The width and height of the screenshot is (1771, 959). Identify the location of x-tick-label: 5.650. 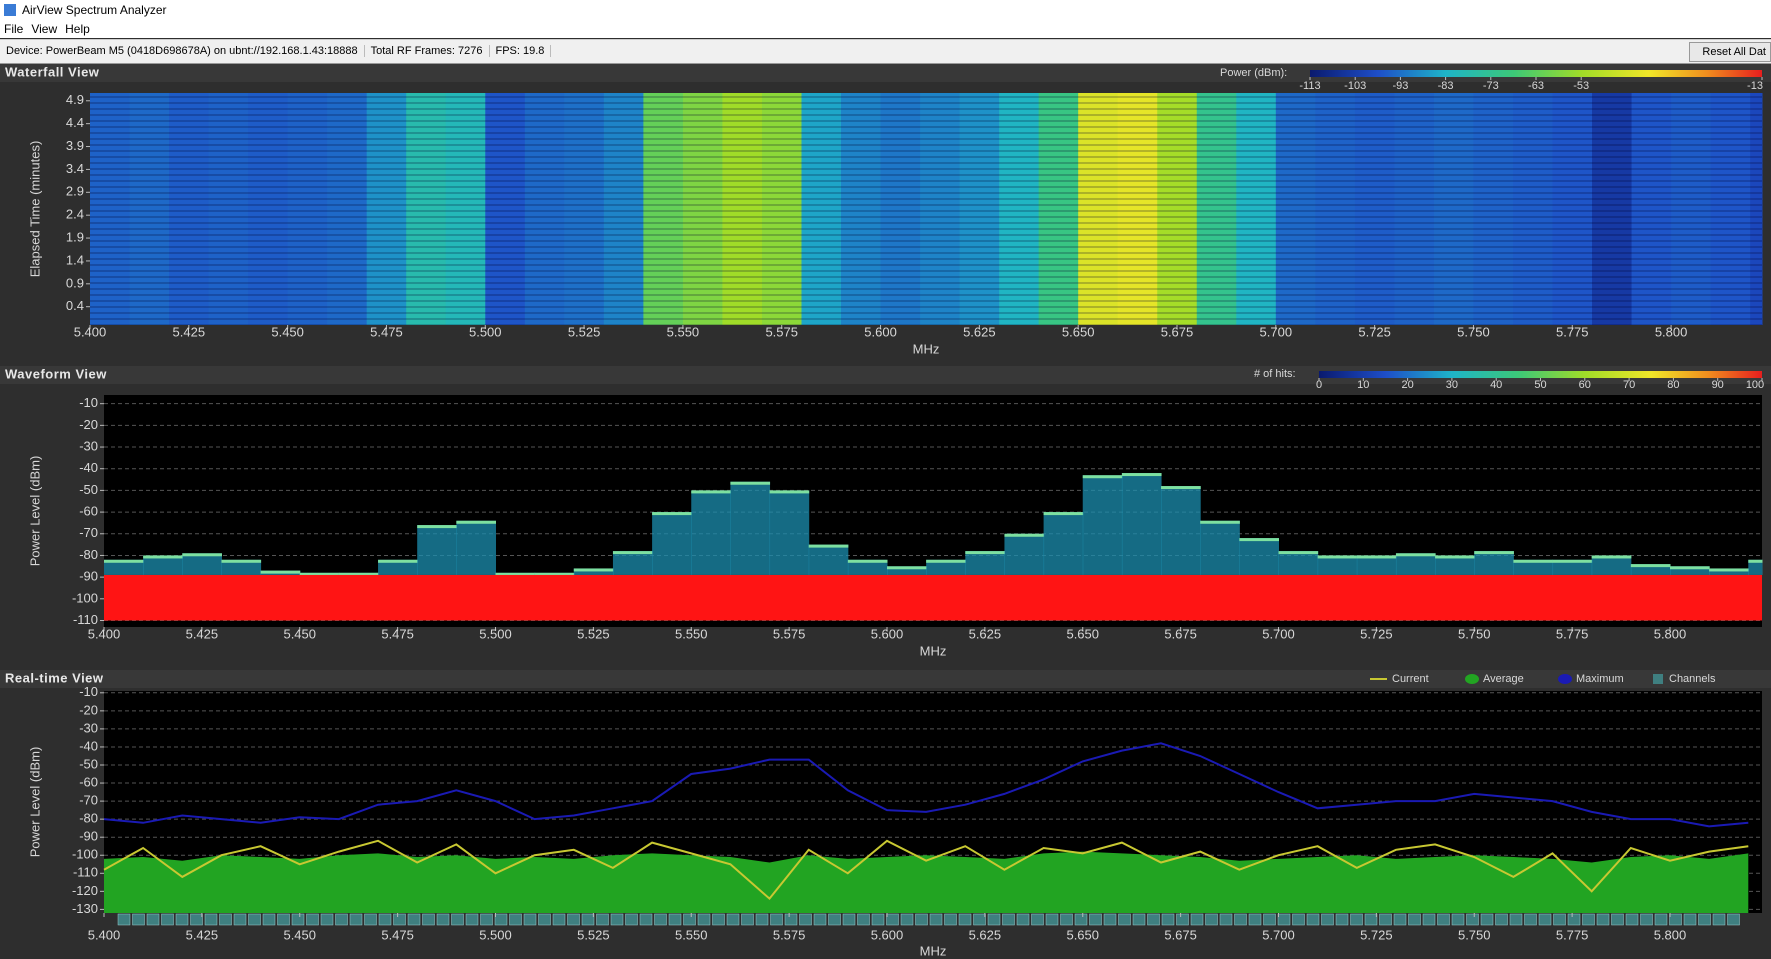
(1082, 934).